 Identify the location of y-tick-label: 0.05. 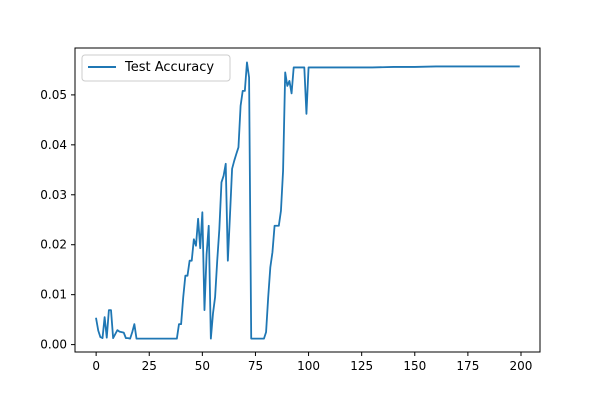
(53, 95).